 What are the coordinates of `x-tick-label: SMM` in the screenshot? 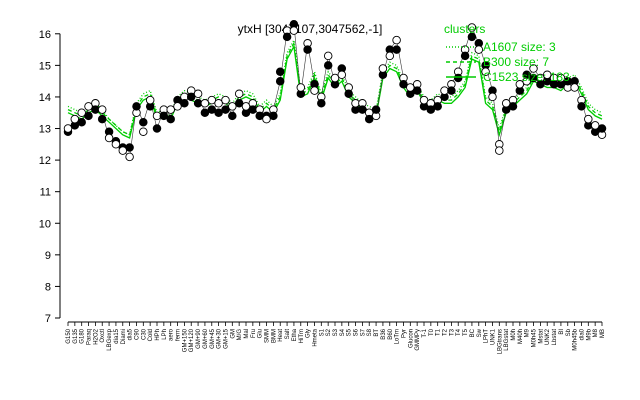 It's located at (268, 336).